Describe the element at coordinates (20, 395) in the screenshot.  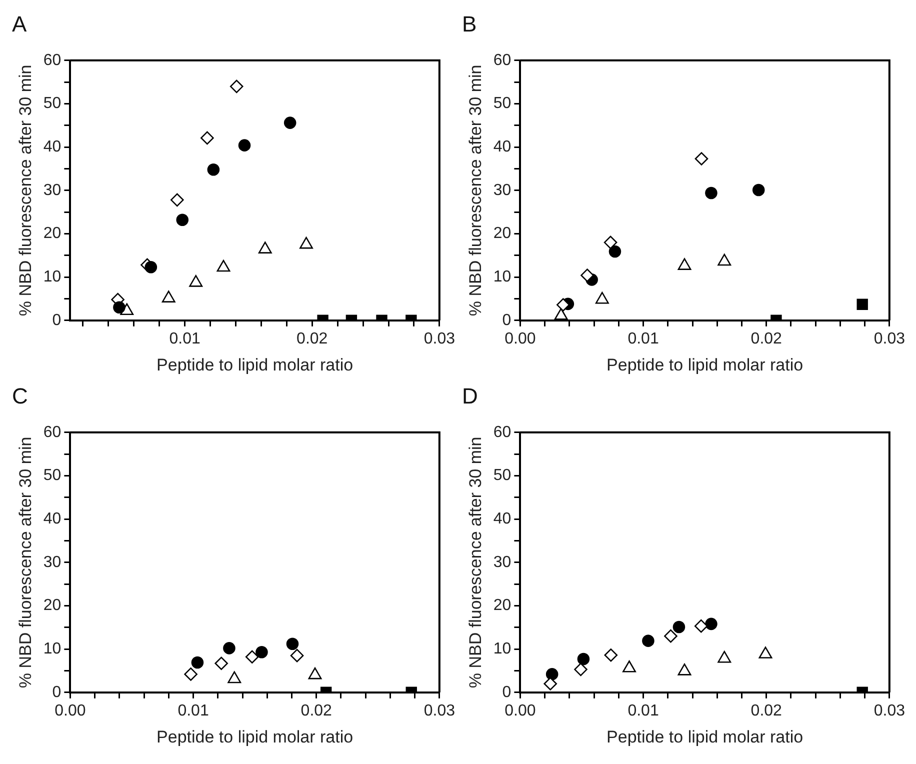
I see `chart-title: C` at that location.